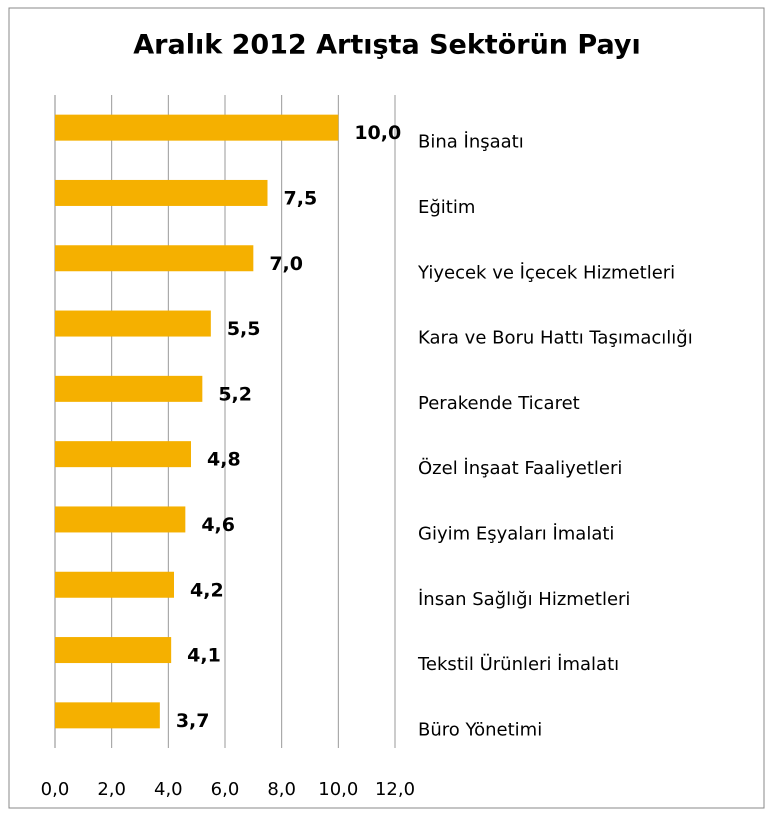  What do you see at coordinates (499, 403) in the screenshot?
I see `y-tick-label: Perakende Ticaret` at bounding box center [499, 403].